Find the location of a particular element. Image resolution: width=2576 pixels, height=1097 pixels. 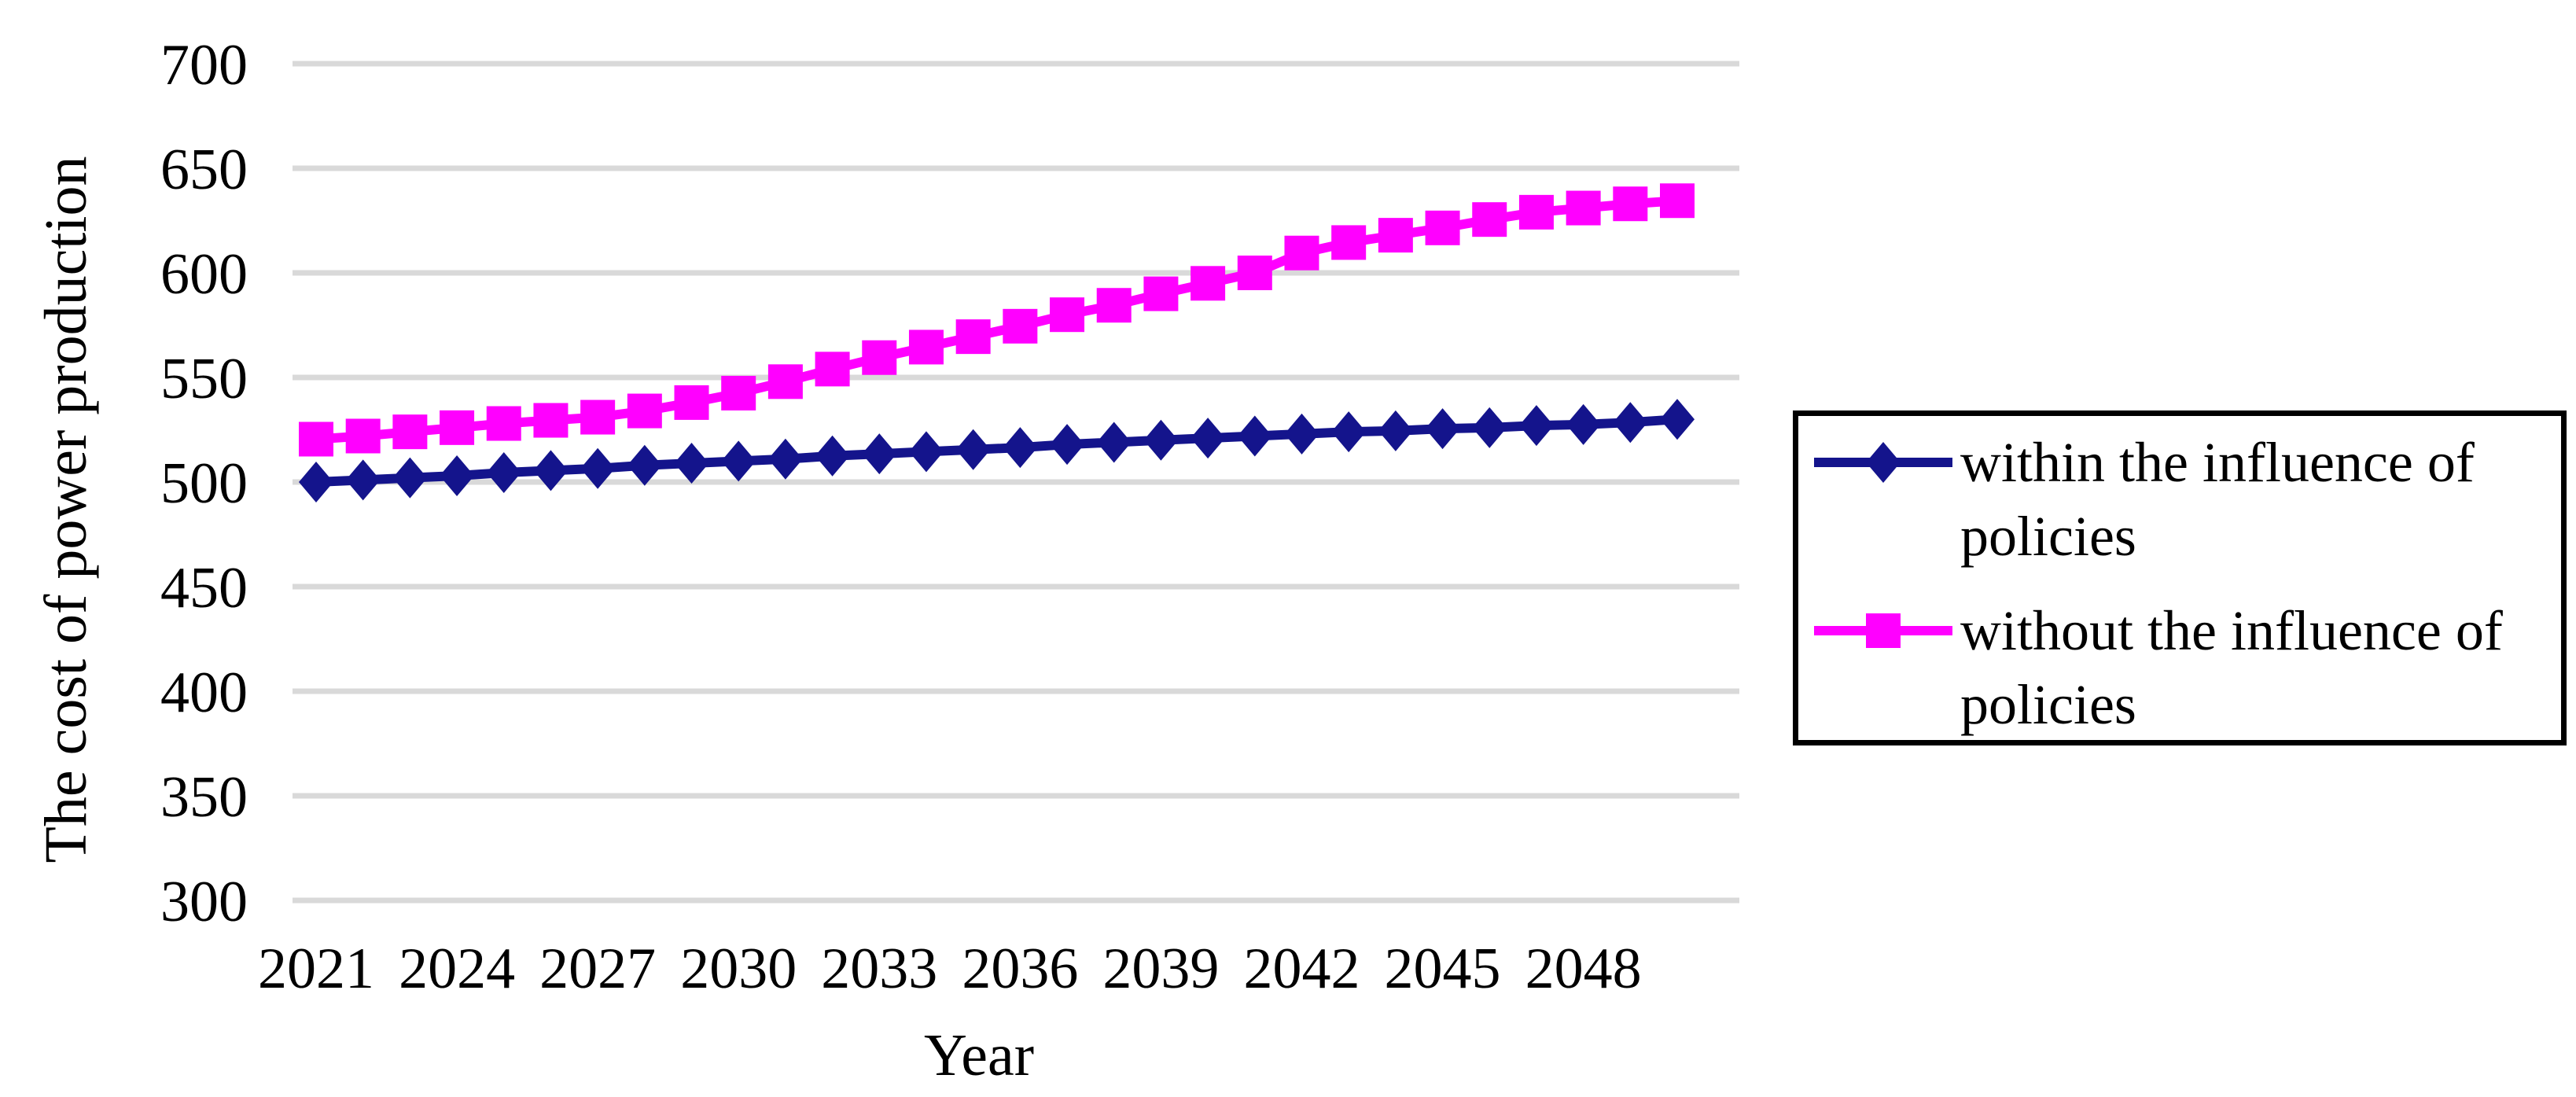

legend-label-without-policies: without the influence of policies is located at coordinates (2231, 667).